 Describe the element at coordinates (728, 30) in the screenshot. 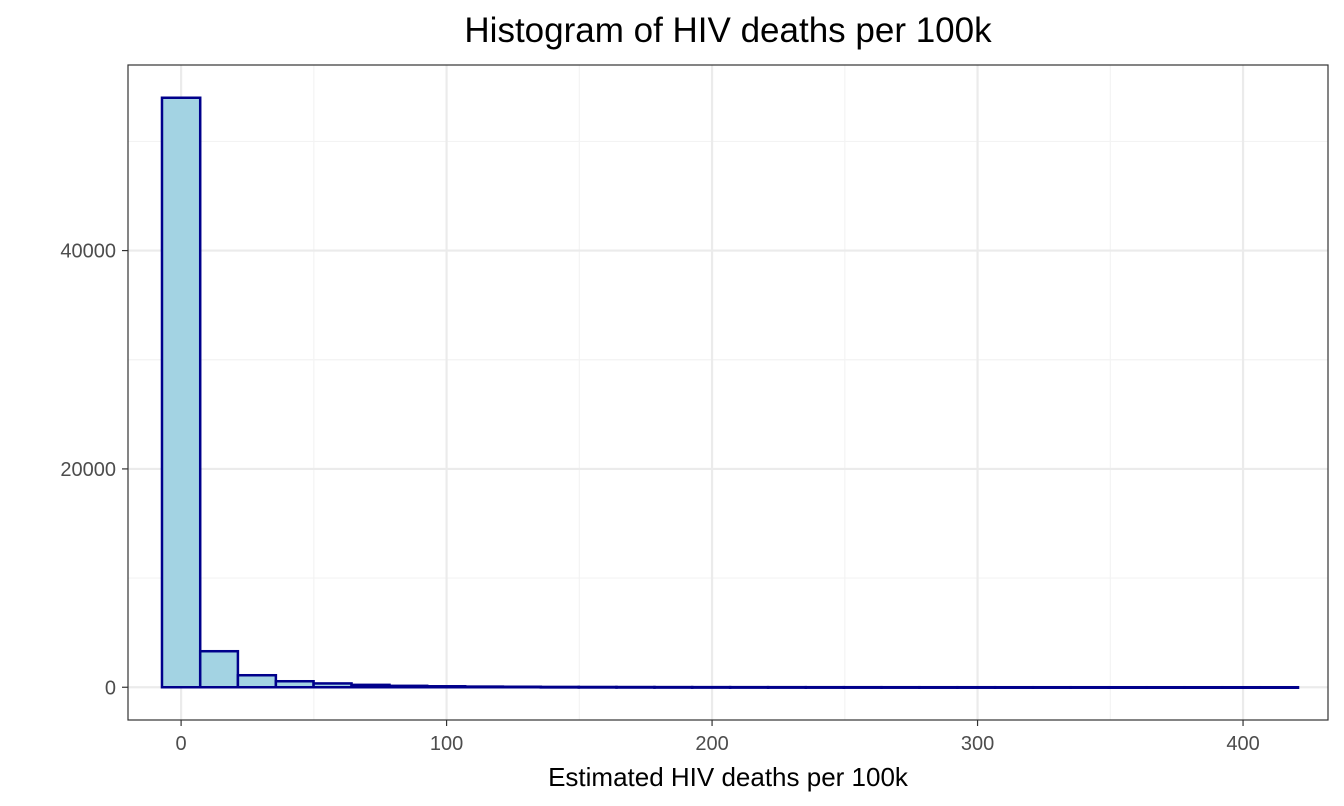

I see `chart-title: Histogram of HIV deaths per 100k` at that location.